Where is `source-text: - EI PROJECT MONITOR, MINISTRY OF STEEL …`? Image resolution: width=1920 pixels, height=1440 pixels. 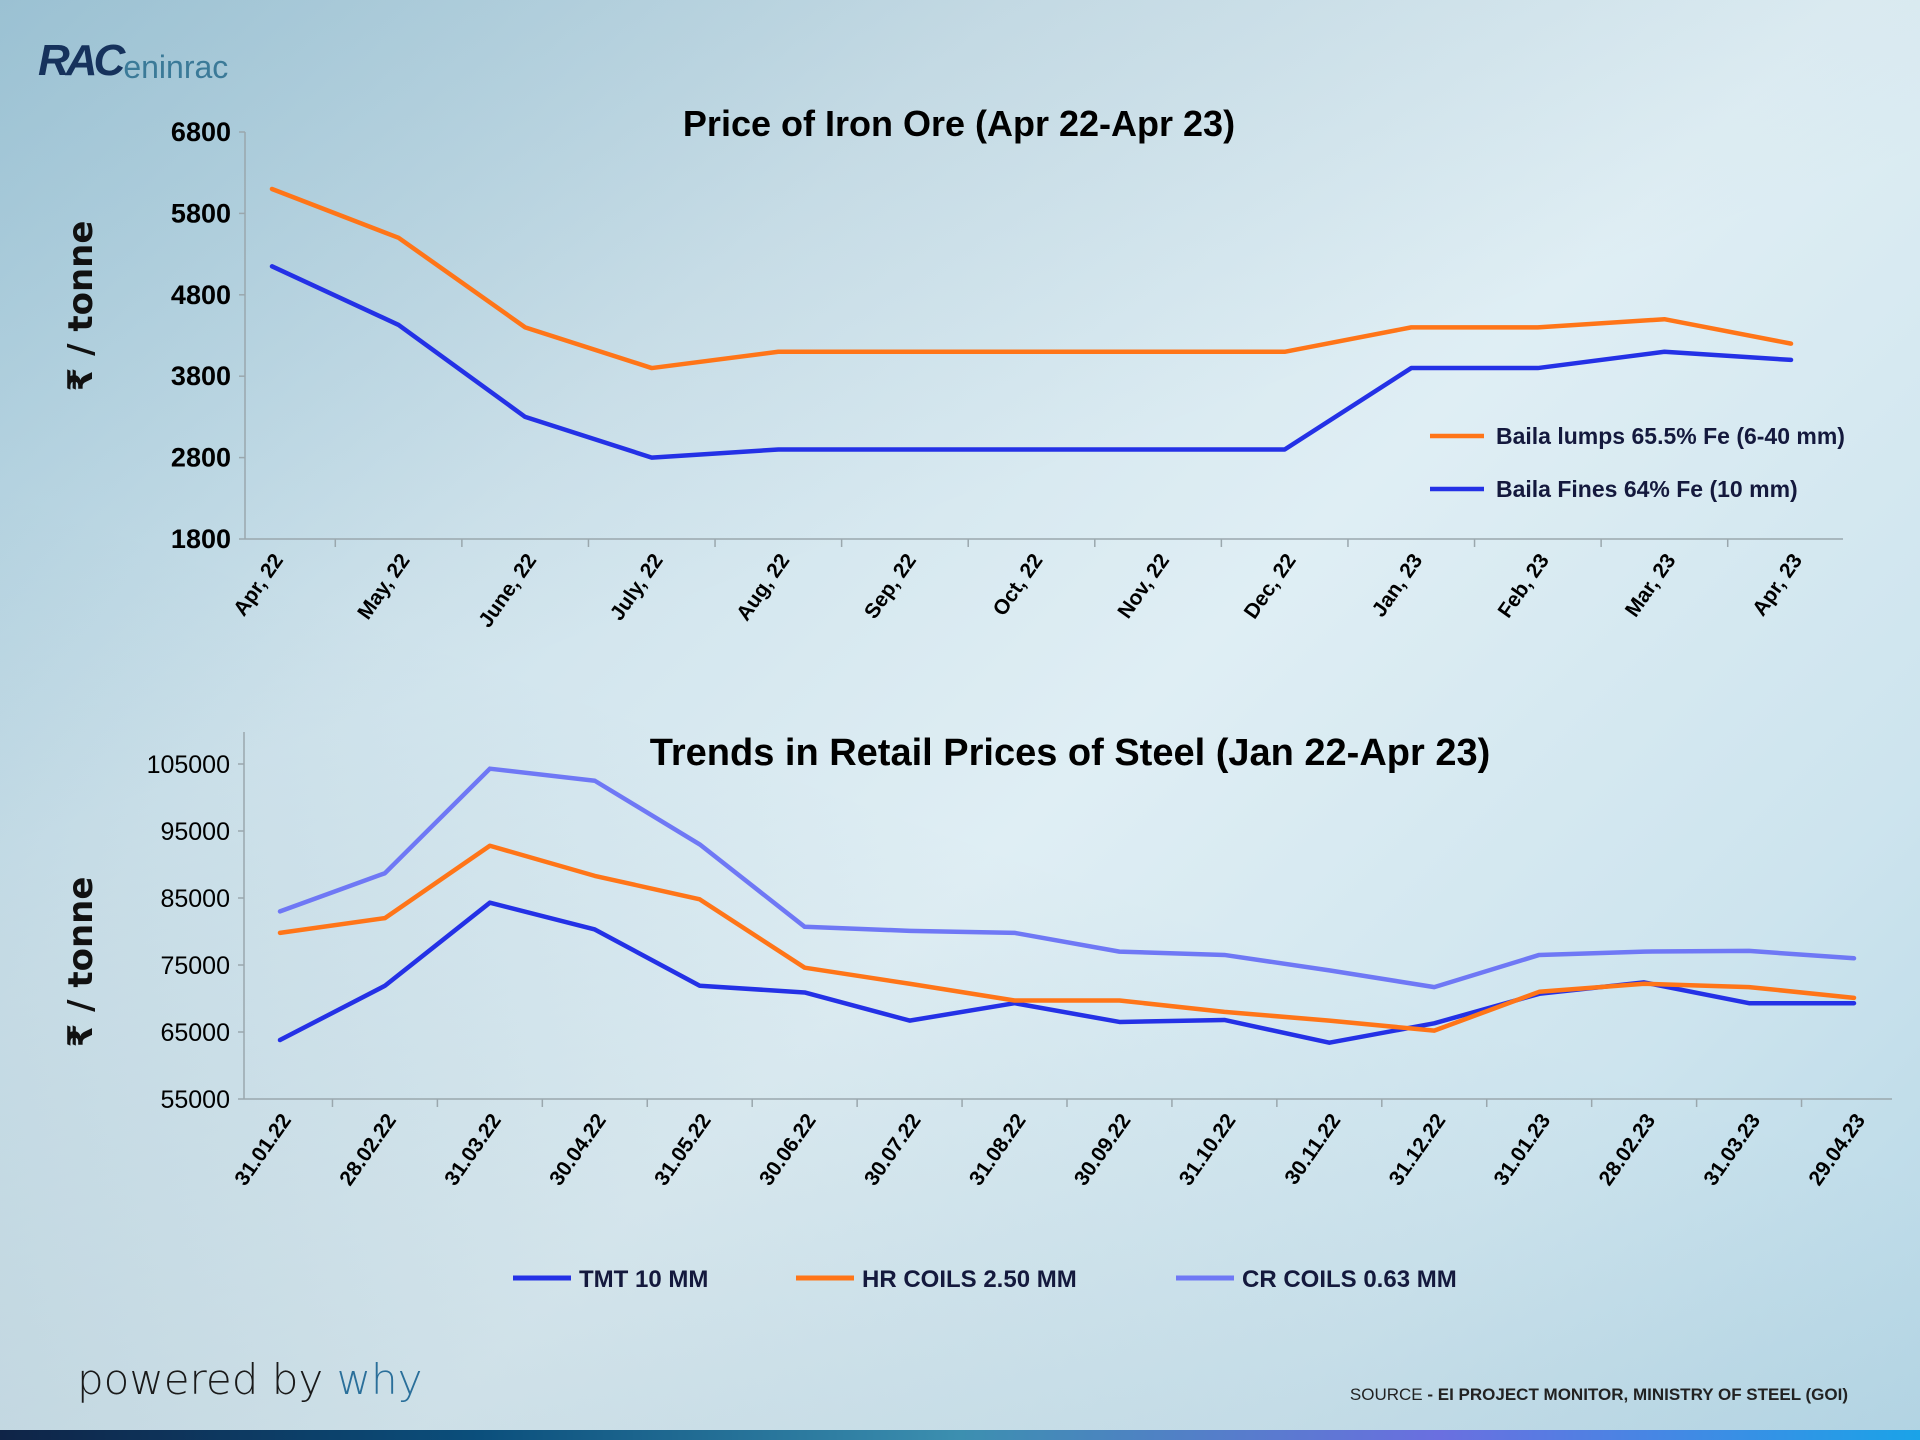
source-text: - EI PROJECT MONITOR, MINISTRY OF STEEL … is located at coordinates (1635, 1394).